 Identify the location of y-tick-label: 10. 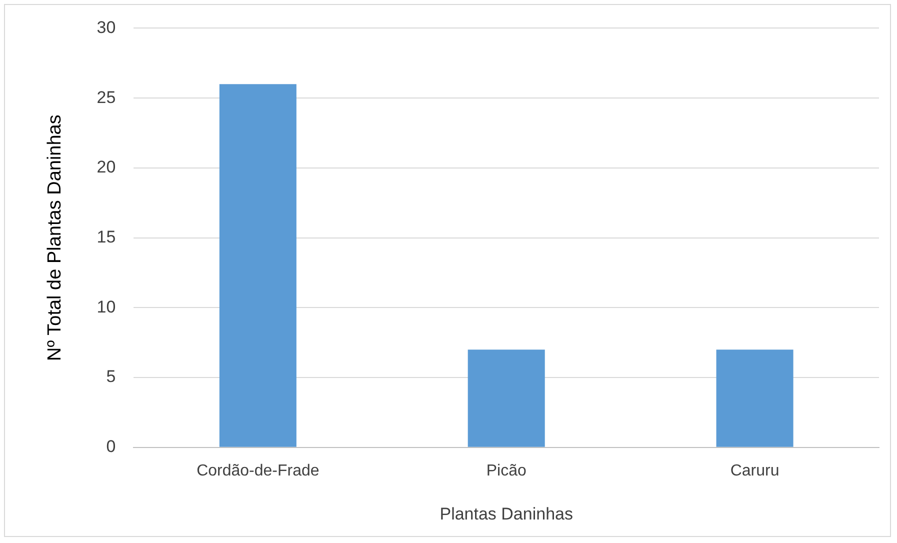
(106, 306).